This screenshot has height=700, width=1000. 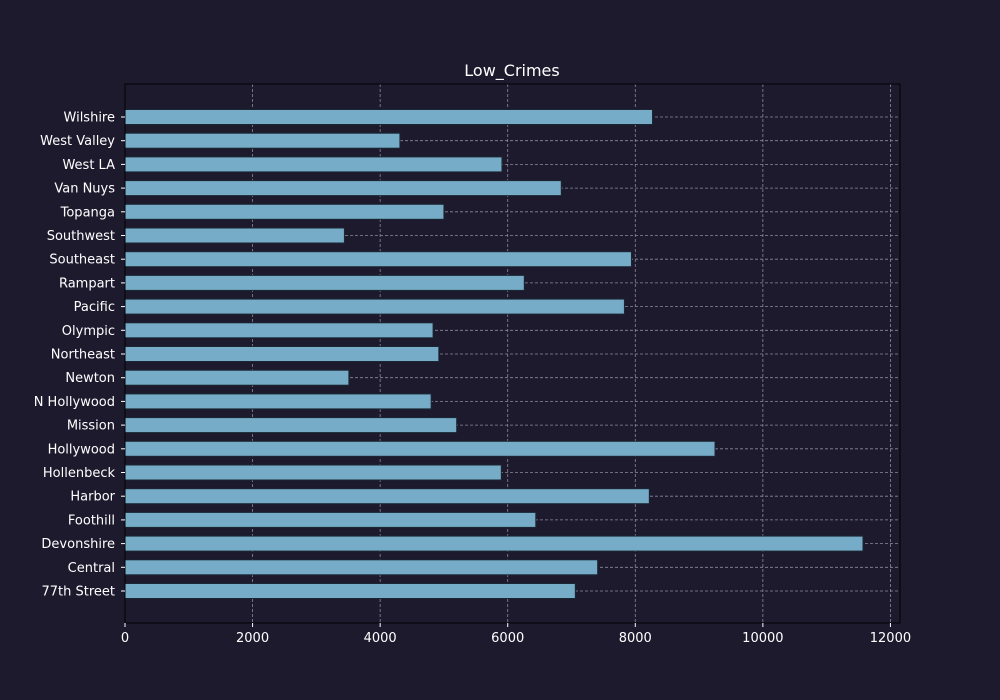 I want to click on y-tick-label: Van Nuys, so click(x=84, y=189).